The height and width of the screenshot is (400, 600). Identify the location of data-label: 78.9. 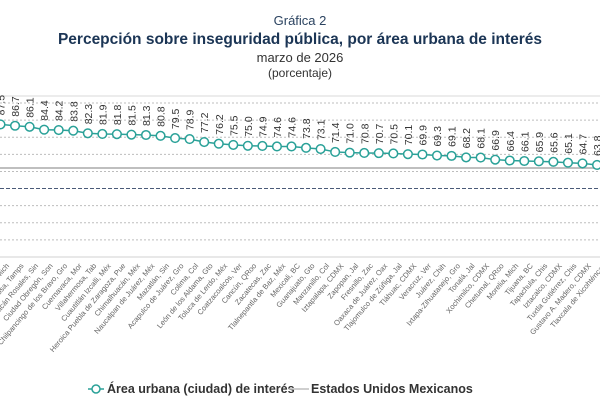
(191, 120).